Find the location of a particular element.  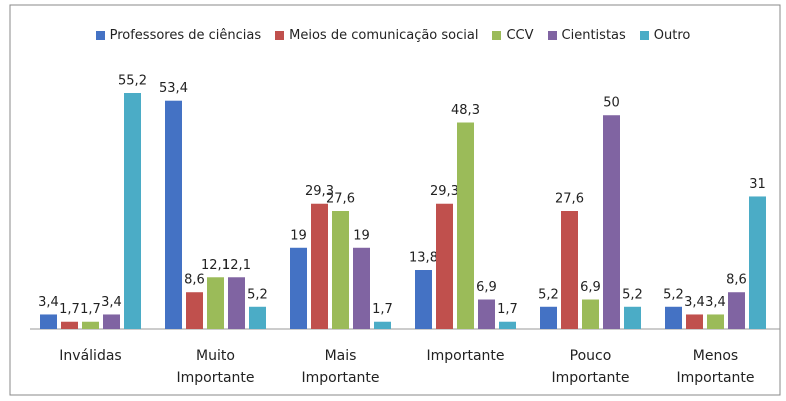

legend-item: Cientistas is located at coordinates (586, 35).